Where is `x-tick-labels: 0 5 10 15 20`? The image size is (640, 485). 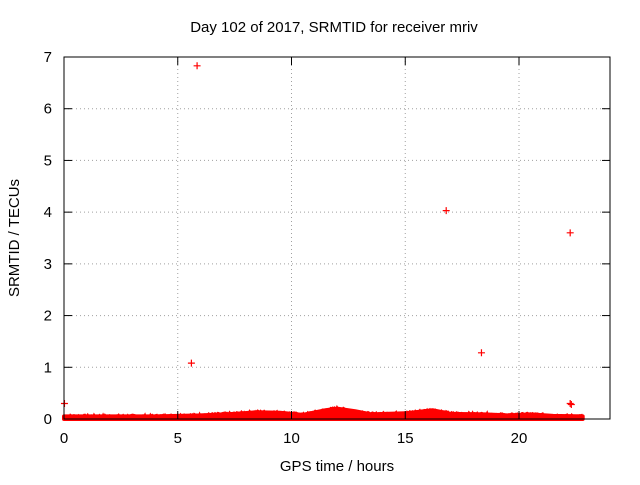 x-tick-labels: 0 5 10 15 20 is located at coordinates (294, 438).